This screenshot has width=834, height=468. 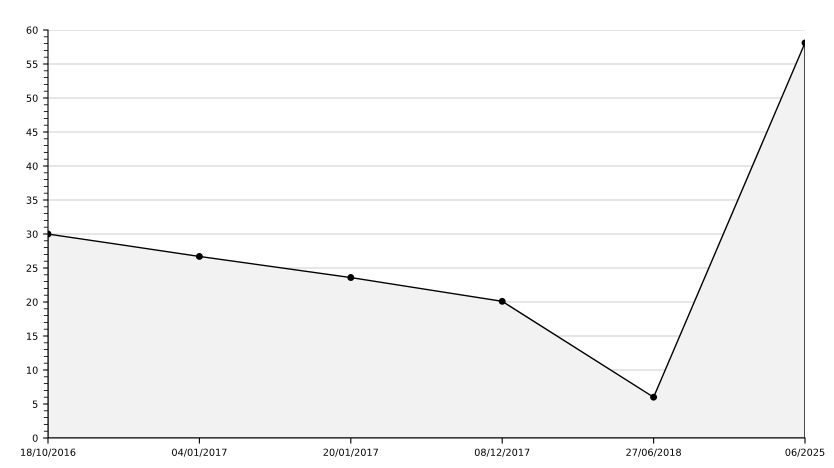 What do you see at coordinates (32, 336) in the screenshot?
I see `y-tick-label: 15` at bounding box center [32, 336].